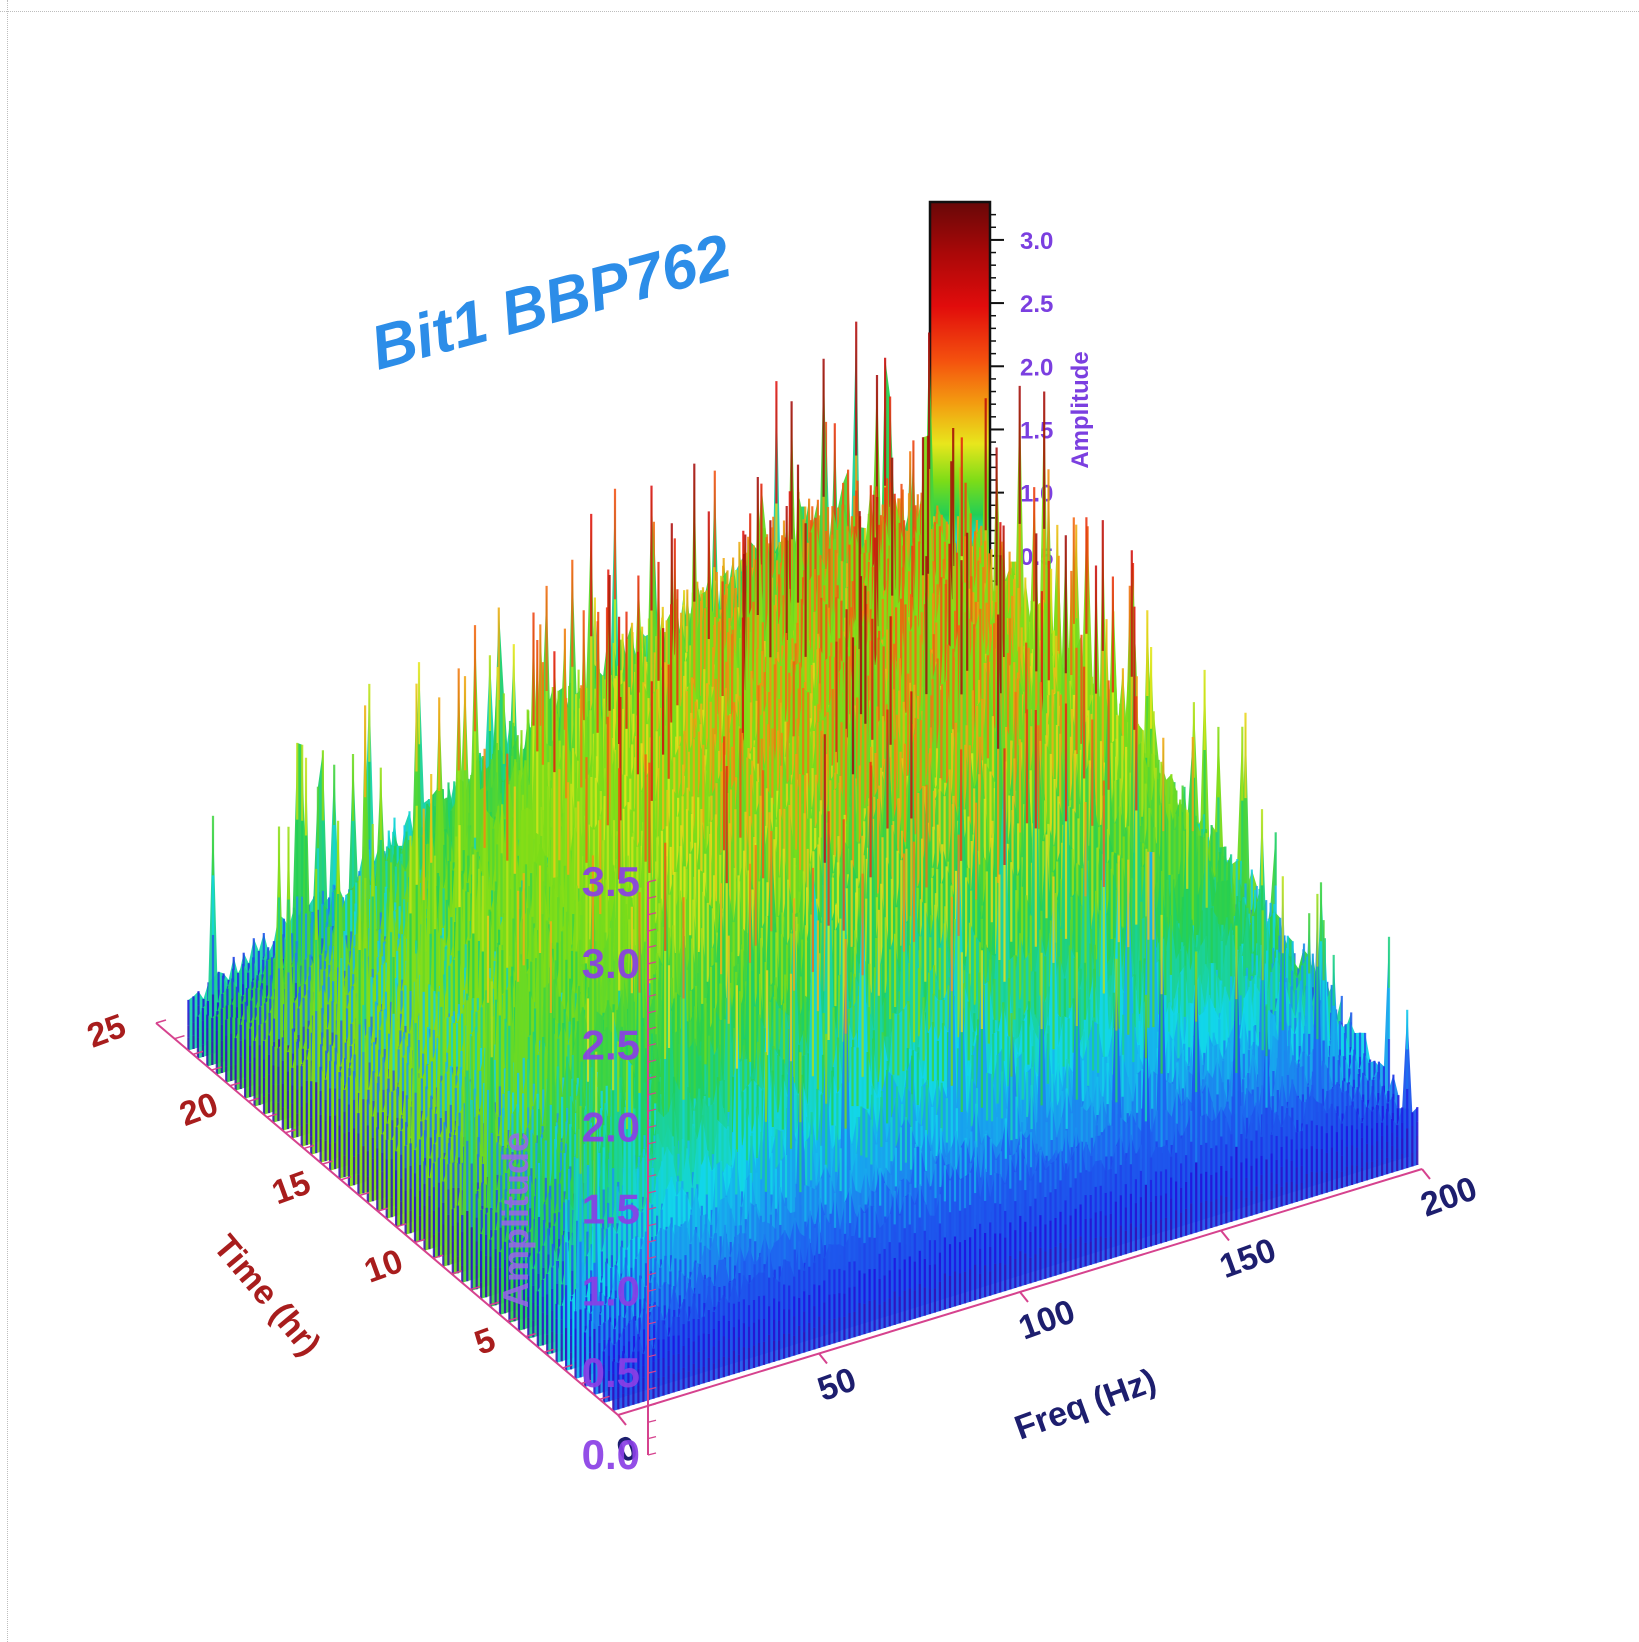  Describe the element at coordinates (551, 302) in the screenshot. I see `chart-title: Bit1 BBP762` at that location.